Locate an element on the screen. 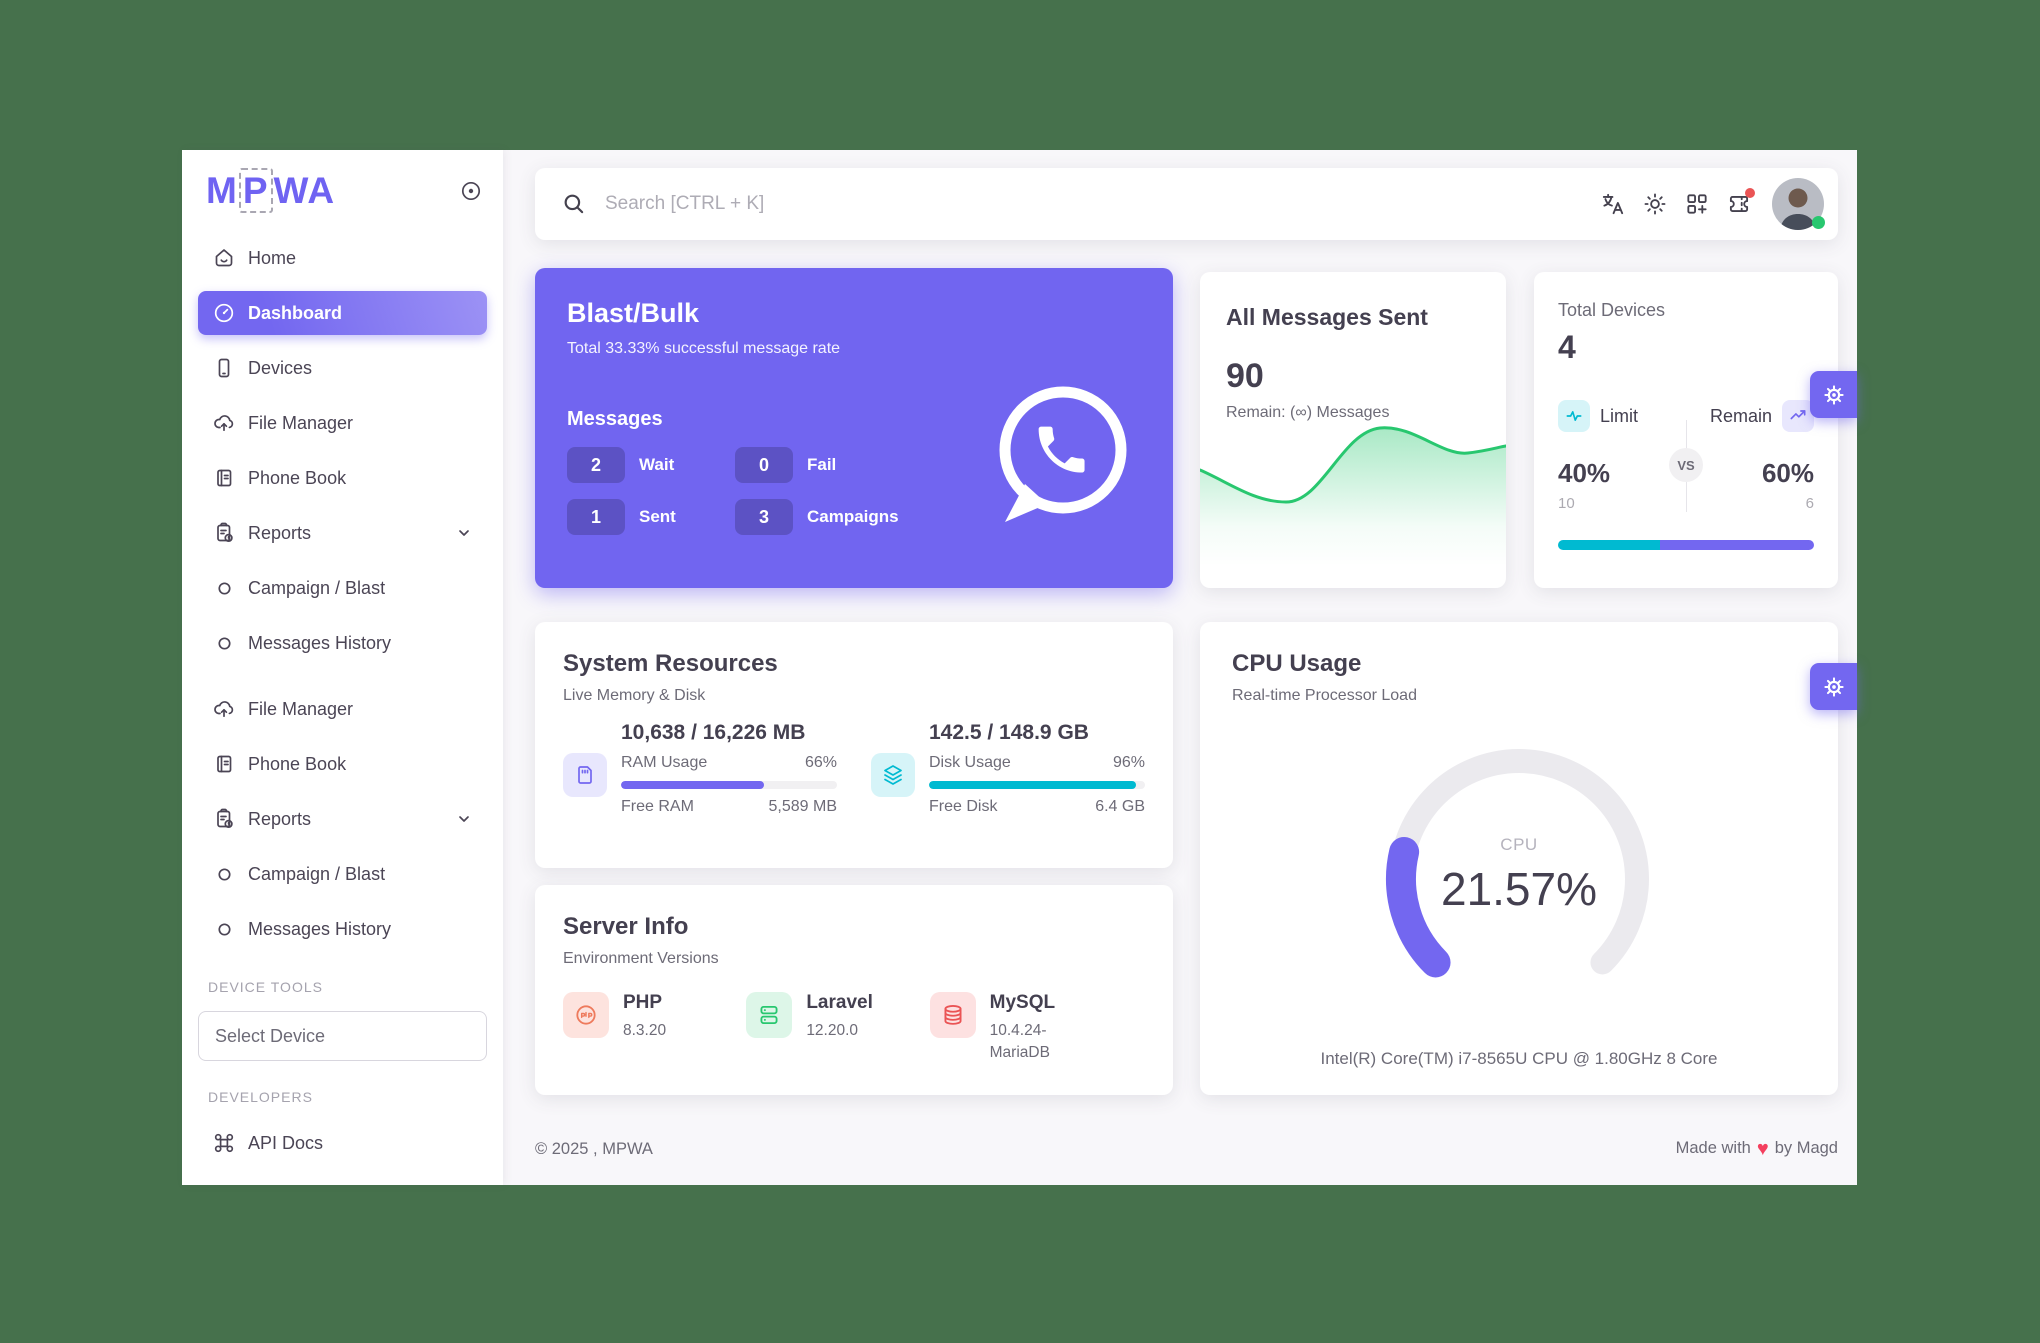  blast-card-title: Blast/Bulk is located at coordinates (633, 313).